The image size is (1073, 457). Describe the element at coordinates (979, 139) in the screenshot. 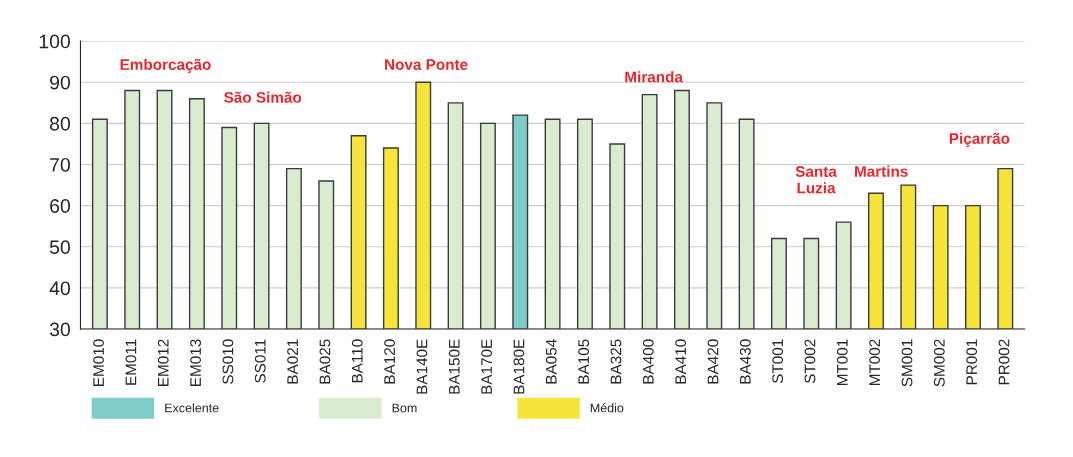

I see `annotation: Piçarrão` at that location.